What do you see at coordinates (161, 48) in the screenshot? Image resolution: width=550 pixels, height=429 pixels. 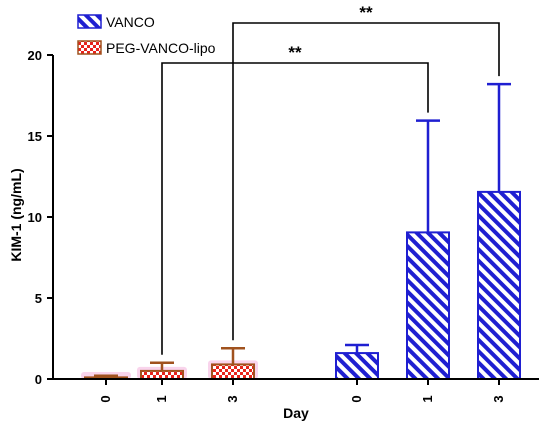 I see `legend-label: PEG-VANCO-lipo` at bounding box center [161, 48].